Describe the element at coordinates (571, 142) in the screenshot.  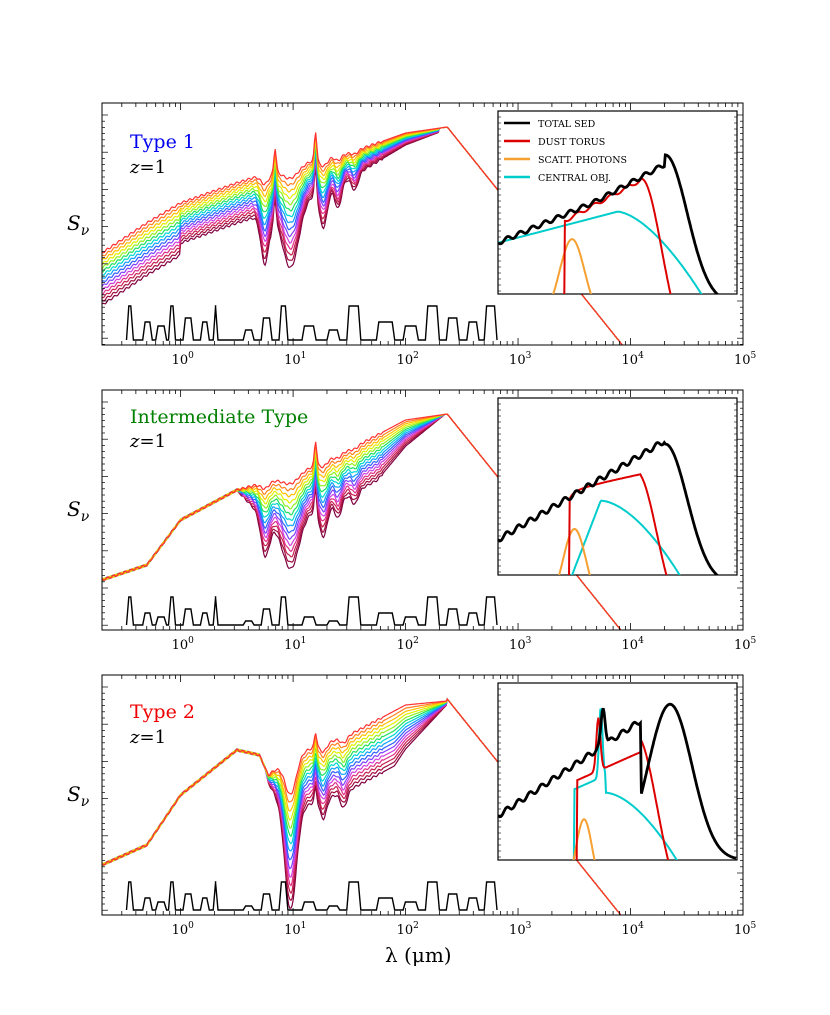
I see `legend-label: DUST TORUS` at that location.